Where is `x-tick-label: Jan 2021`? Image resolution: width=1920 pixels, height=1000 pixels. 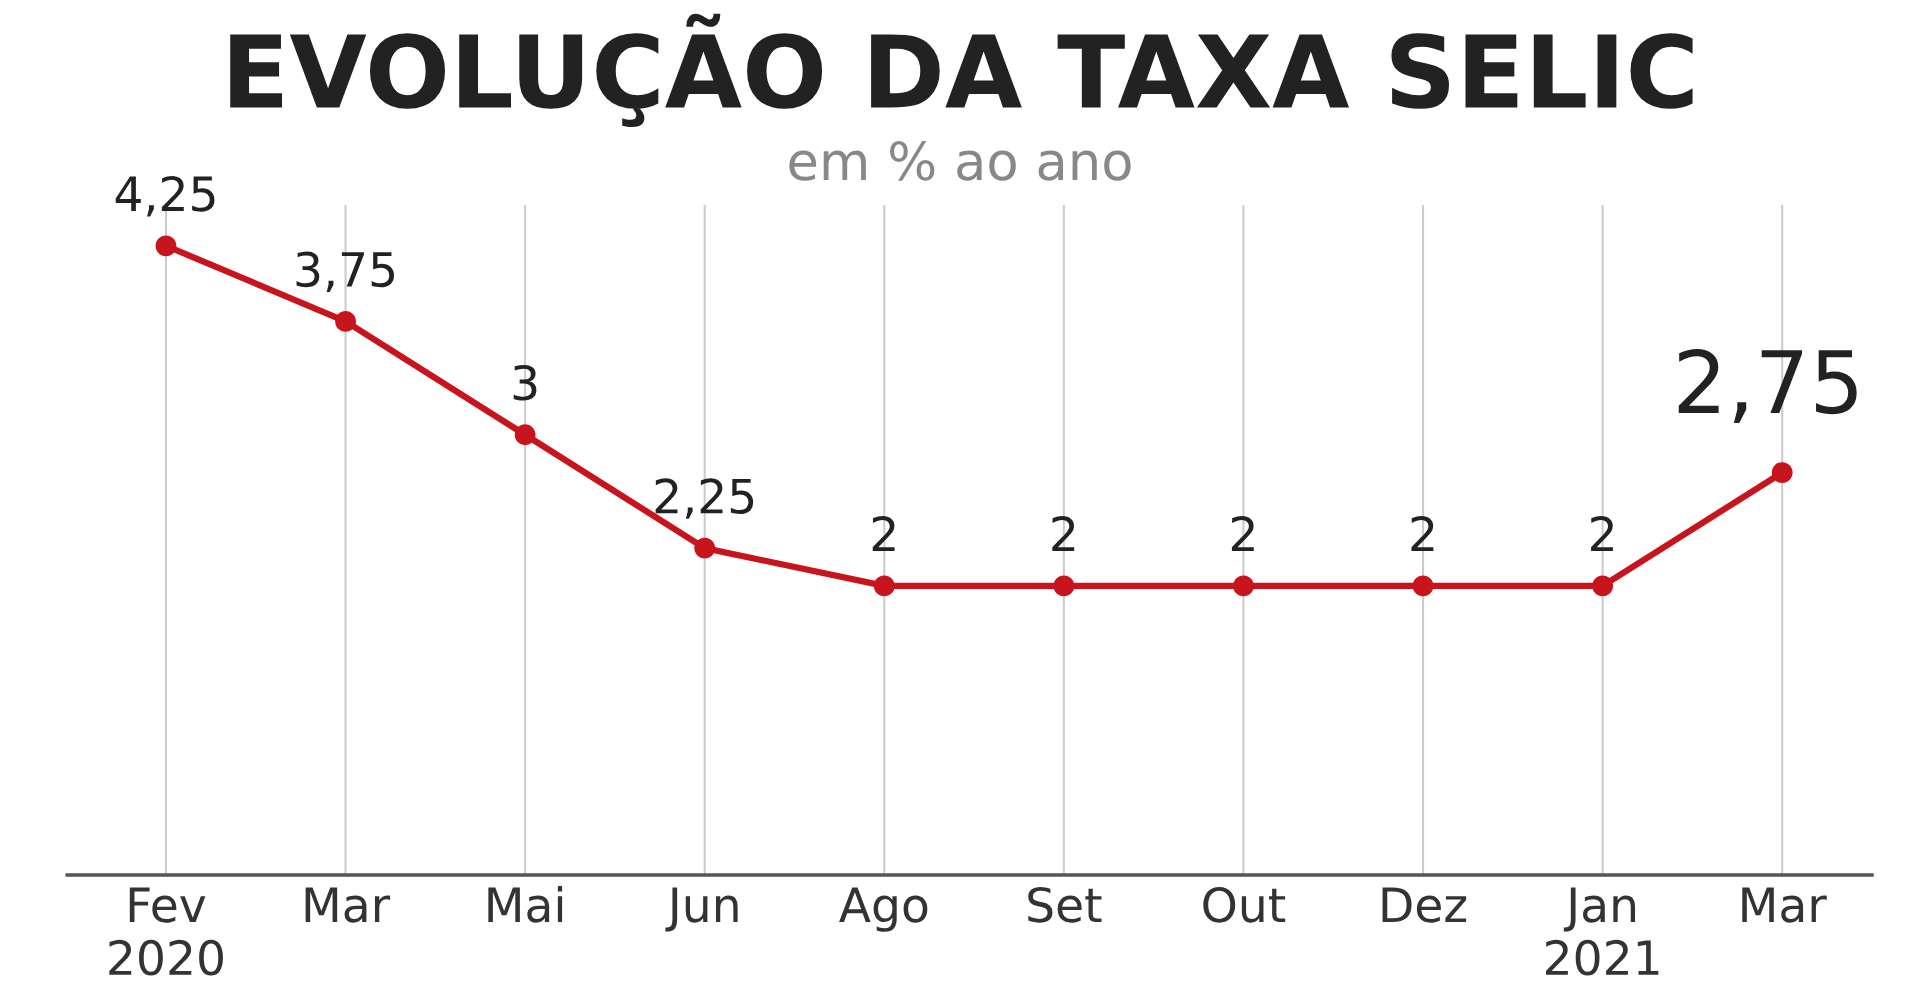 x-tick-label: Jan 2021 is located at coordinates (1602, 931).